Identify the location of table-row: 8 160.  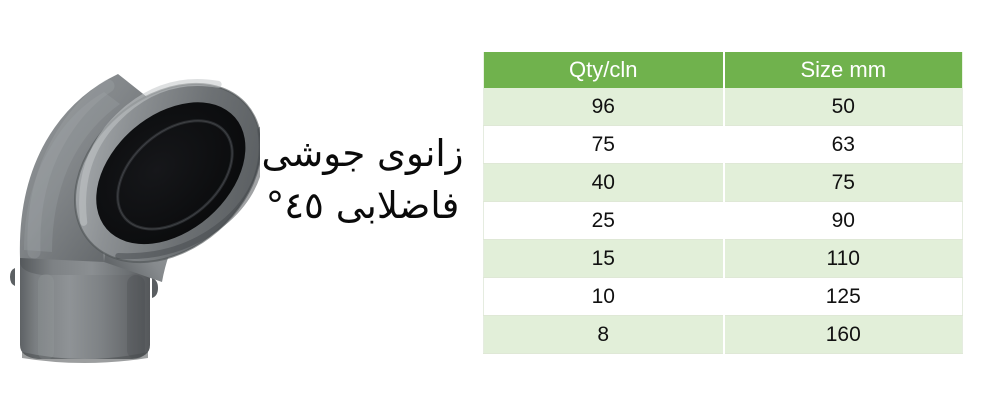
(723, 334).